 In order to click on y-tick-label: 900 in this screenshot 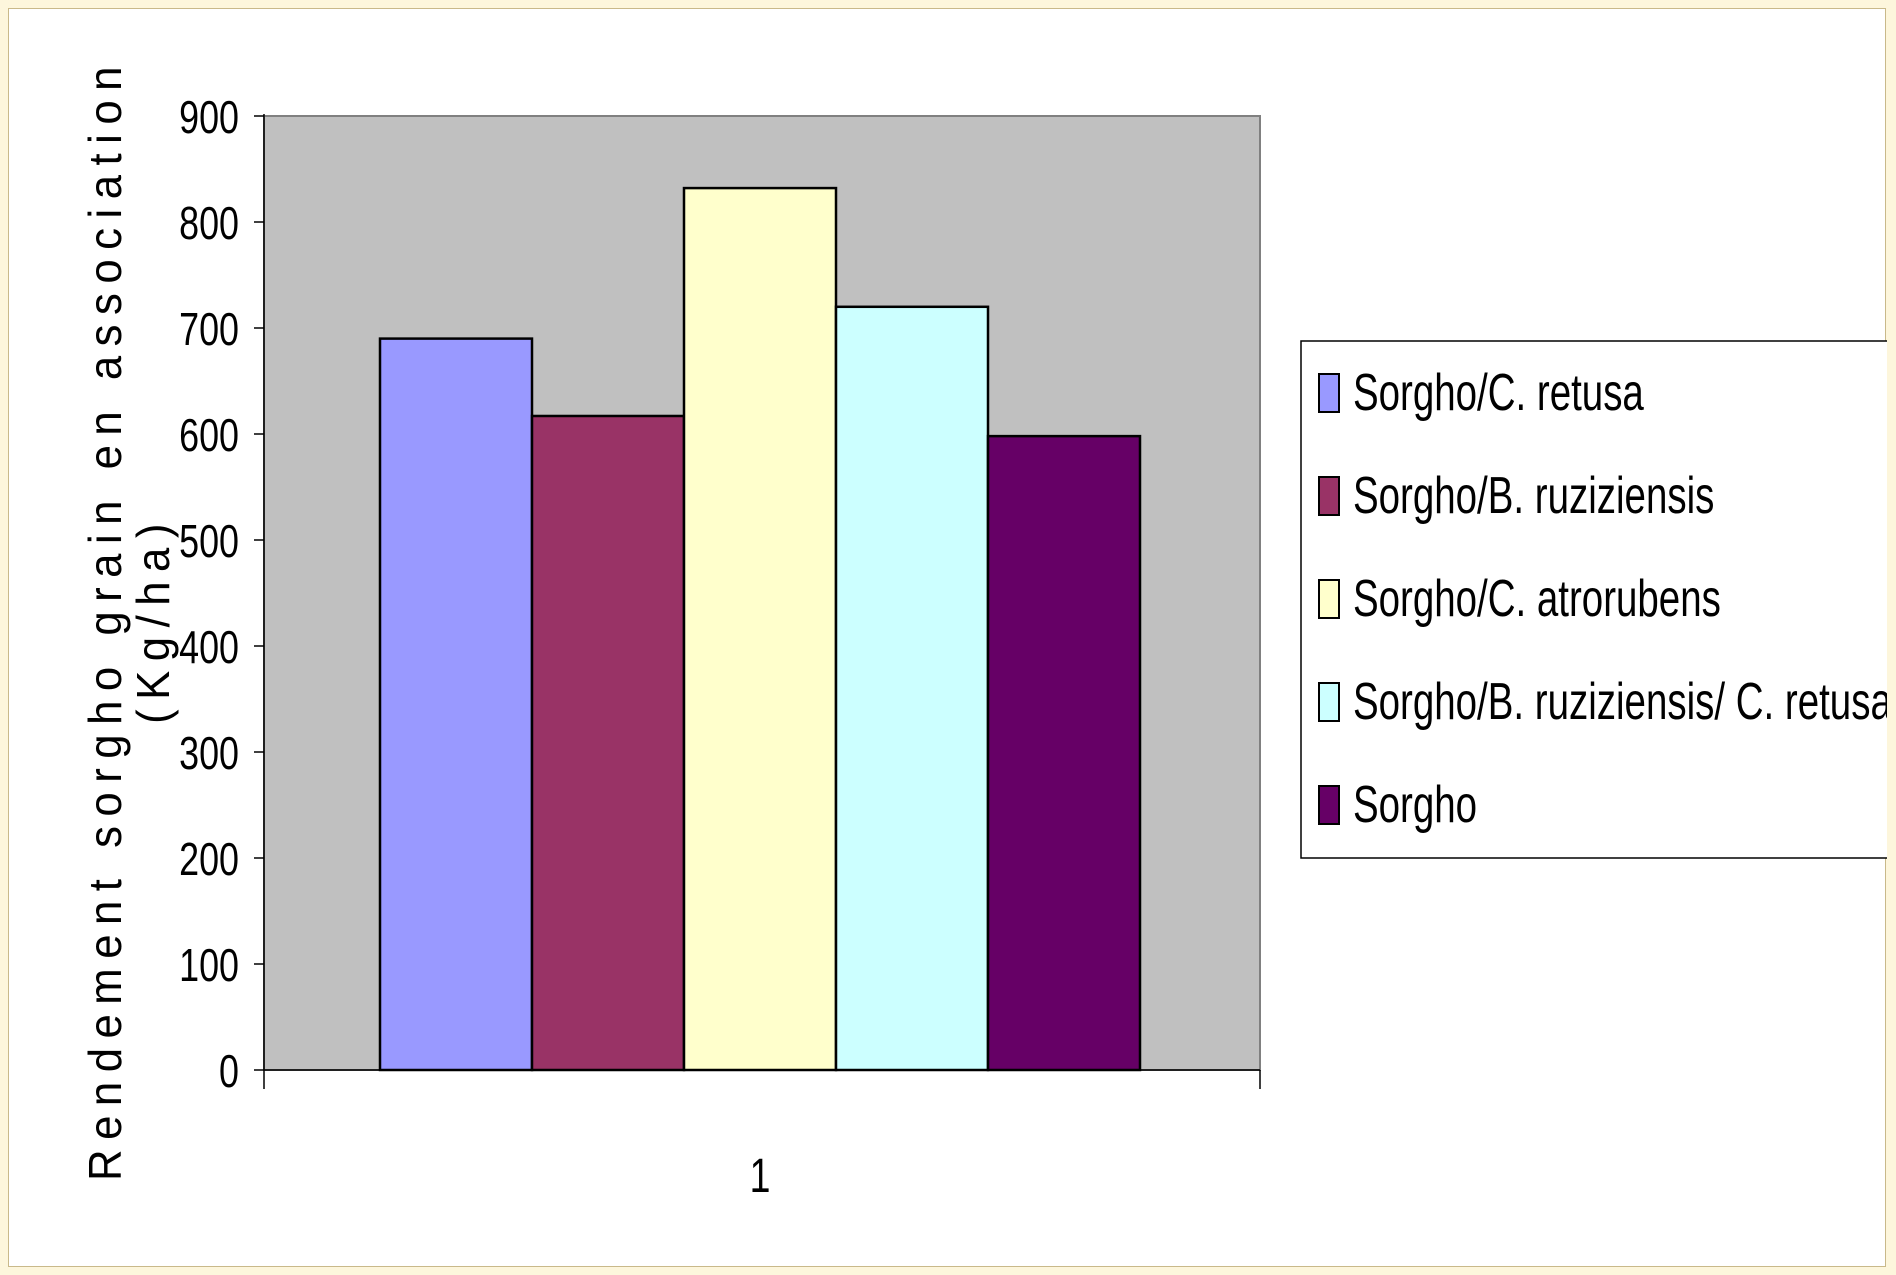, I will do `click(209, 117)`.